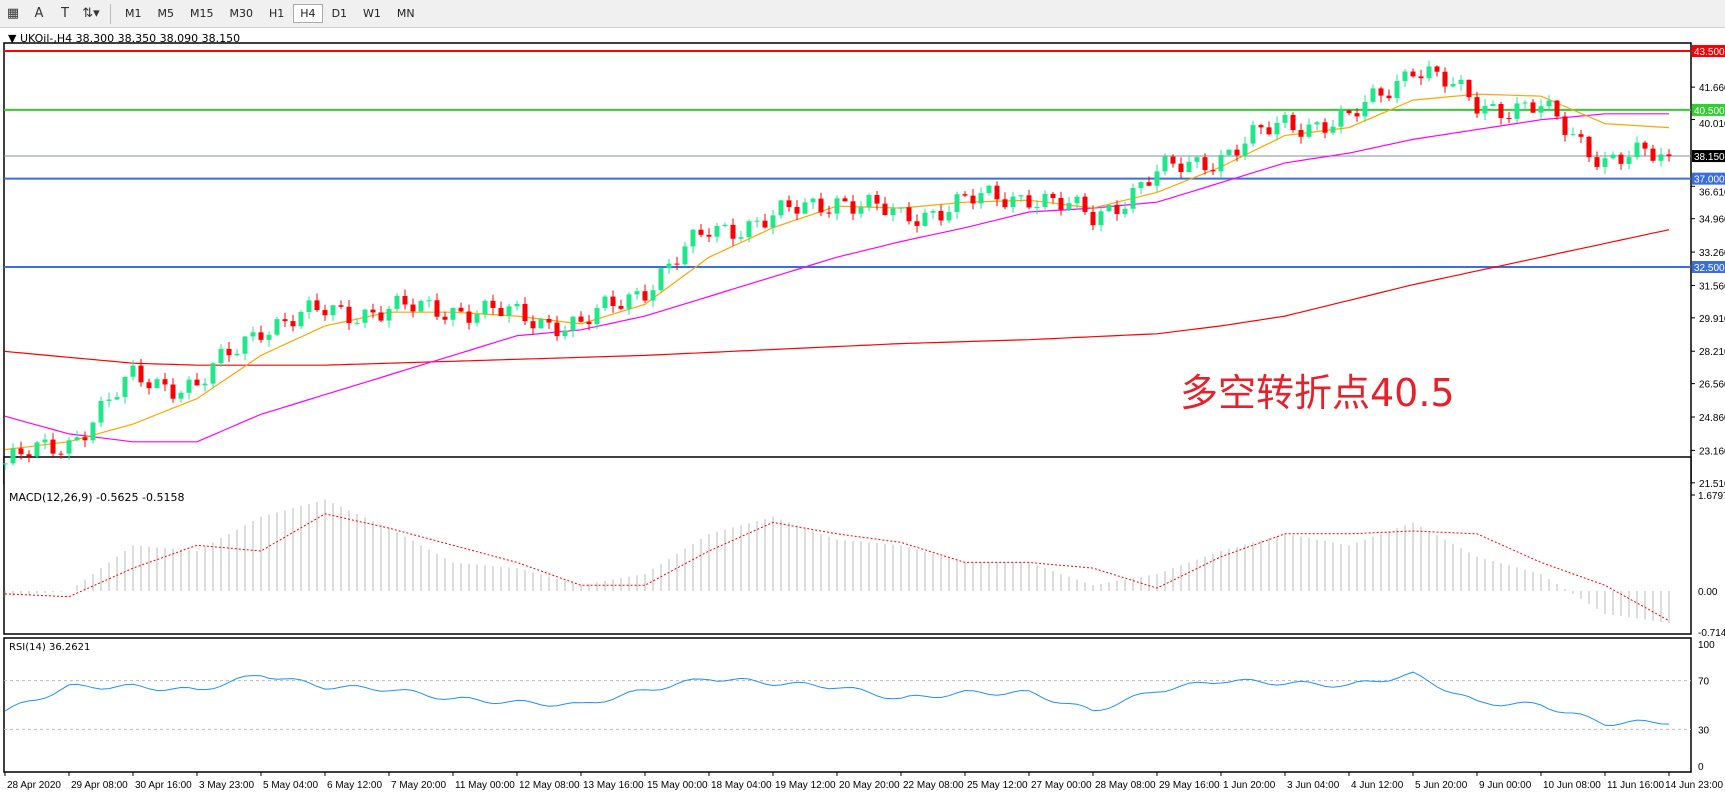  Describe the element at coordinates (933, 785) in the screenshot. I see `time-label: 22 May 08:00` at that location.